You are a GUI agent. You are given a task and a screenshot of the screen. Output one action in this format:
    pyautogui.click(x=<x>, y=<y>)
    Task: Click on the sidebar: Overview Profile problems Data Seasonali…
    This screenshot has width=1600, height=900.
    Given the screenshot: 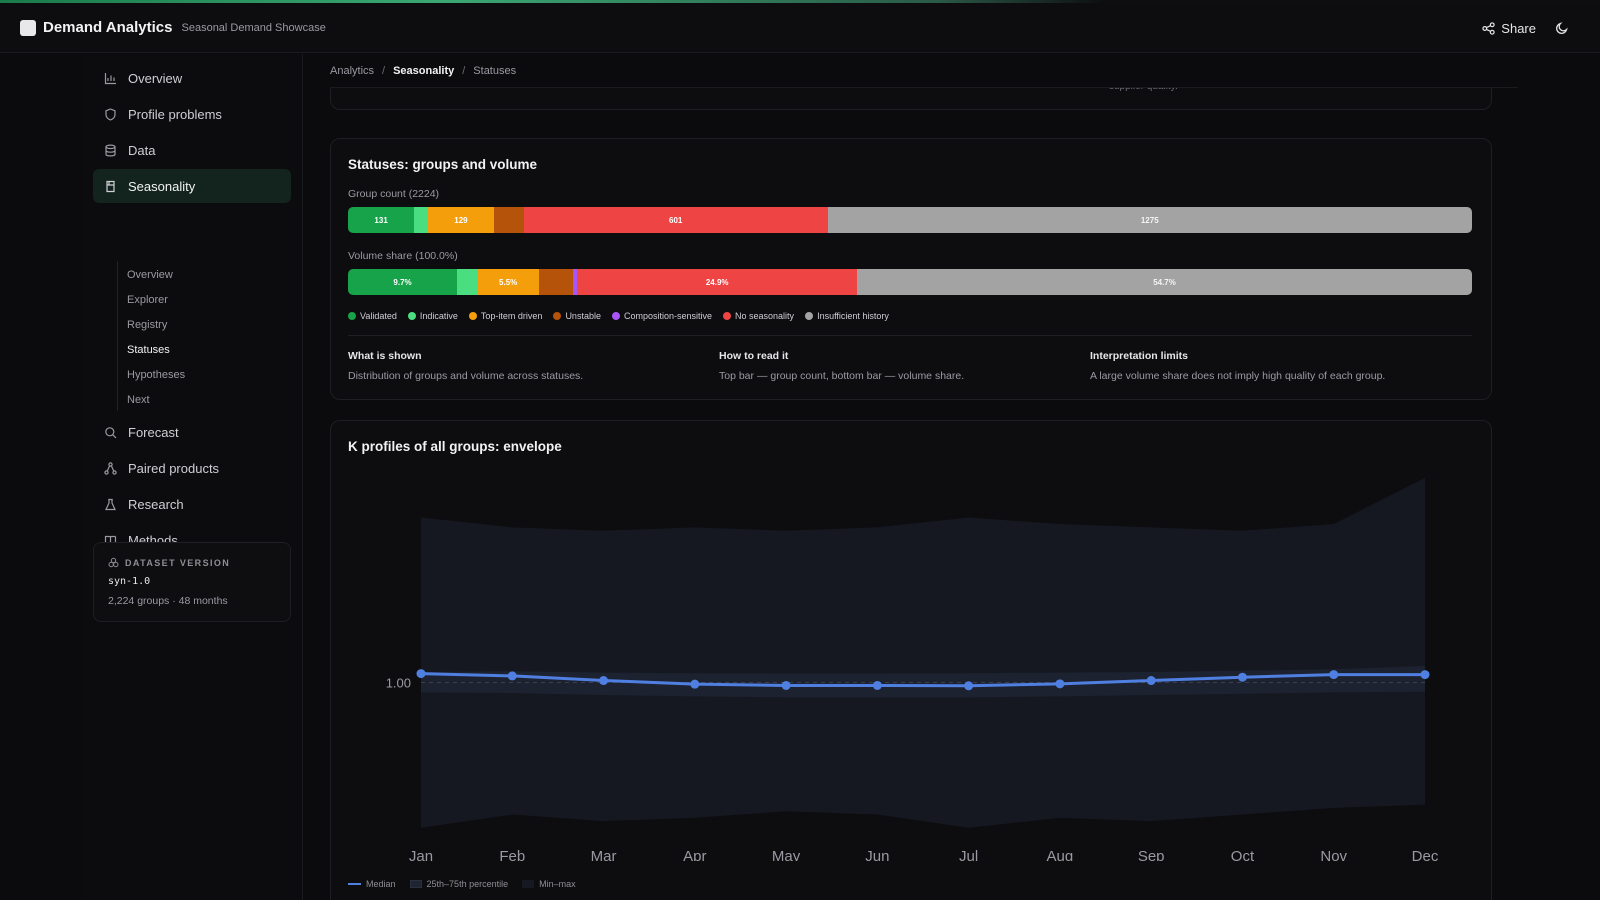 What is the action you would take?
    pyautogui.click(x=193, y=477)
    